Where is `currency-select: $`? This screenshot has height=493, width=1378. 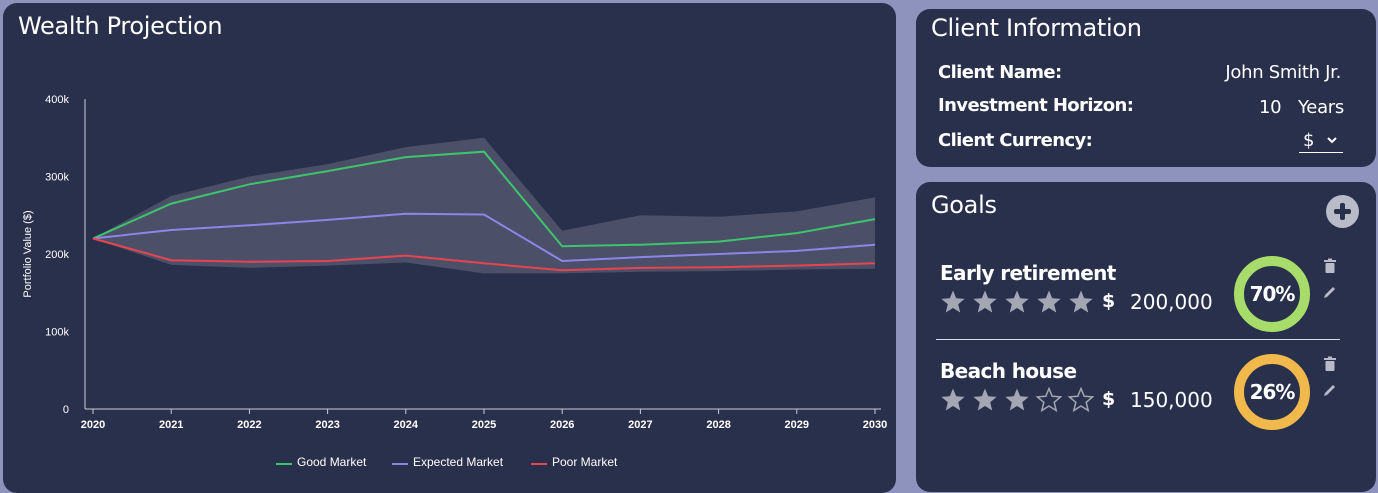
currency-select: $ is located at coordinates (1321, 141).